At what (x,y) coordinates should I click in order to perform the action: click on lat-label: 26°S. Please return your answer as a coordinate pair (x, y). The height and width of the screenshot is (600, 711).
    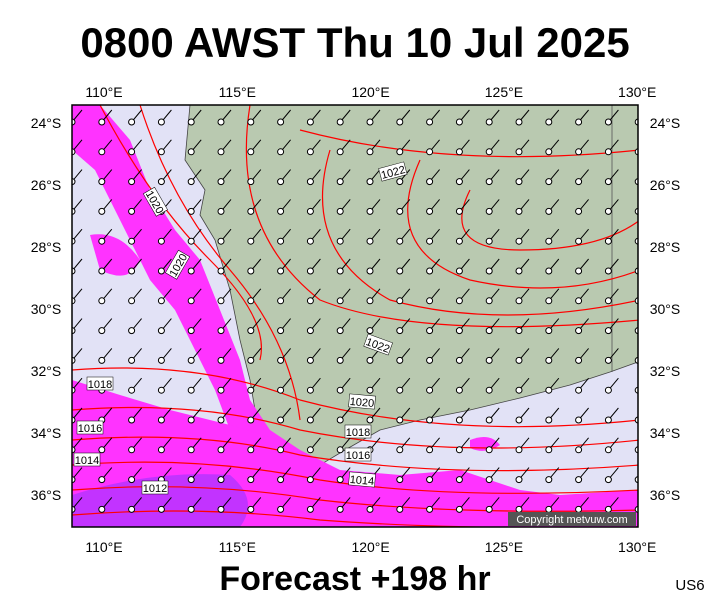
    Looking at the image, I should click on (665, 185).